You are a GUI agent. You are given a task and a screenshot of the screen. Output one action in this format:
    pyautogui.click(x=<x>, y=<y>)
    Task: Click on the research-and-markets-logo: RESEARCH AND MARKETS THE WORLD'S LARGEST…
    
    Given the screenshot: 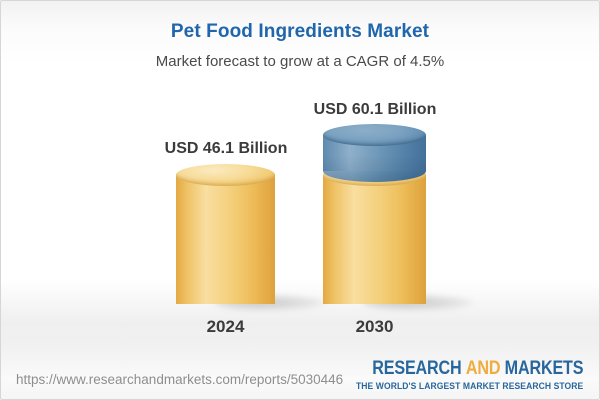 What is the action you would take?
    pyautogui.click(x=459, y=374)
    